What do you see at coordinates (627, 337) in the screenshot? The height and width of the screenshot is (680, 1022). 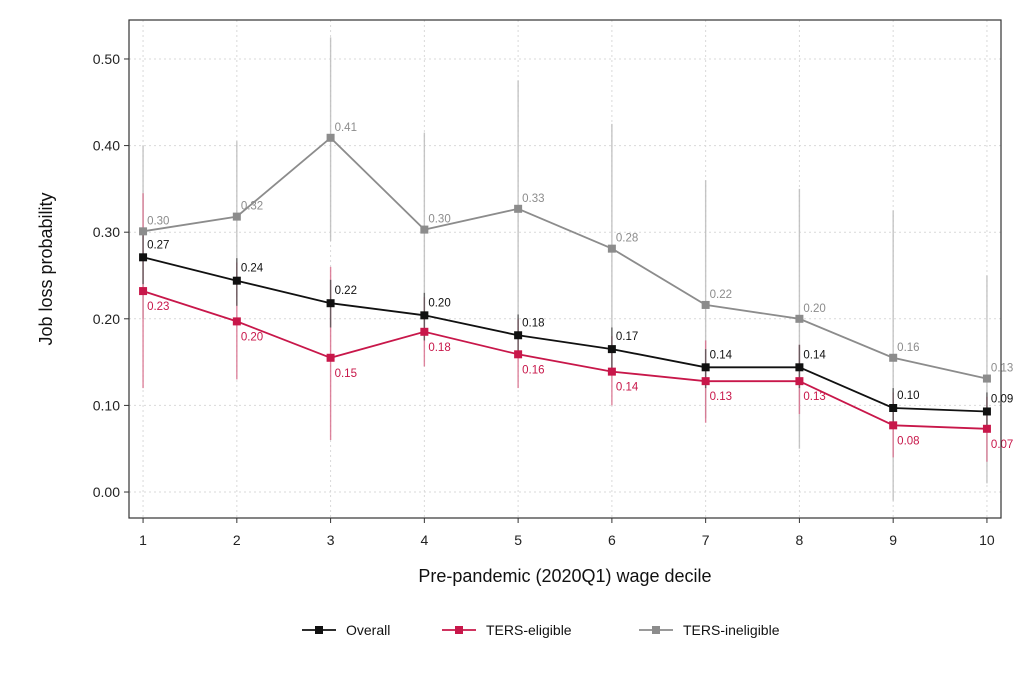 I see `data-label: 0.17` at bounding box center [627, 337].